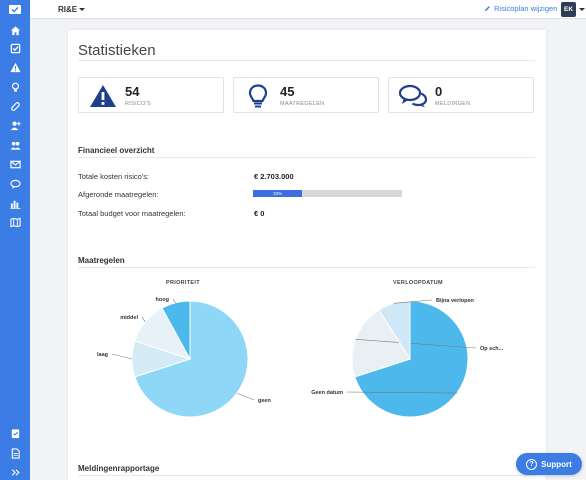  I want to click on chevron-down-icon, so click(82, 9).